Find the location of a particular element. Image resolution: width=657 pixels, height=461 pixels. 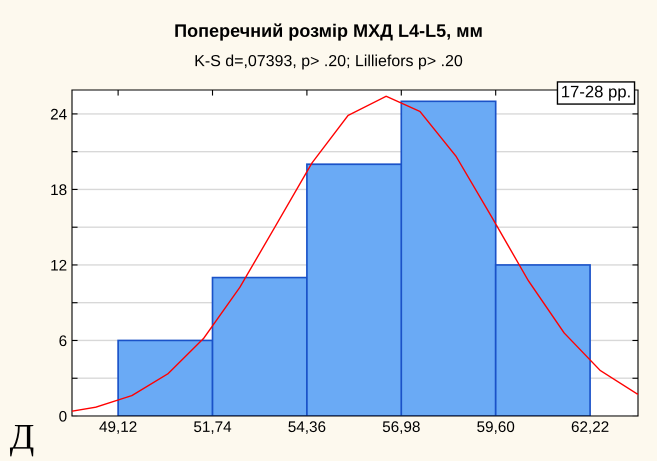

y-tick-label: 18 is located at coordinates (58, 190).